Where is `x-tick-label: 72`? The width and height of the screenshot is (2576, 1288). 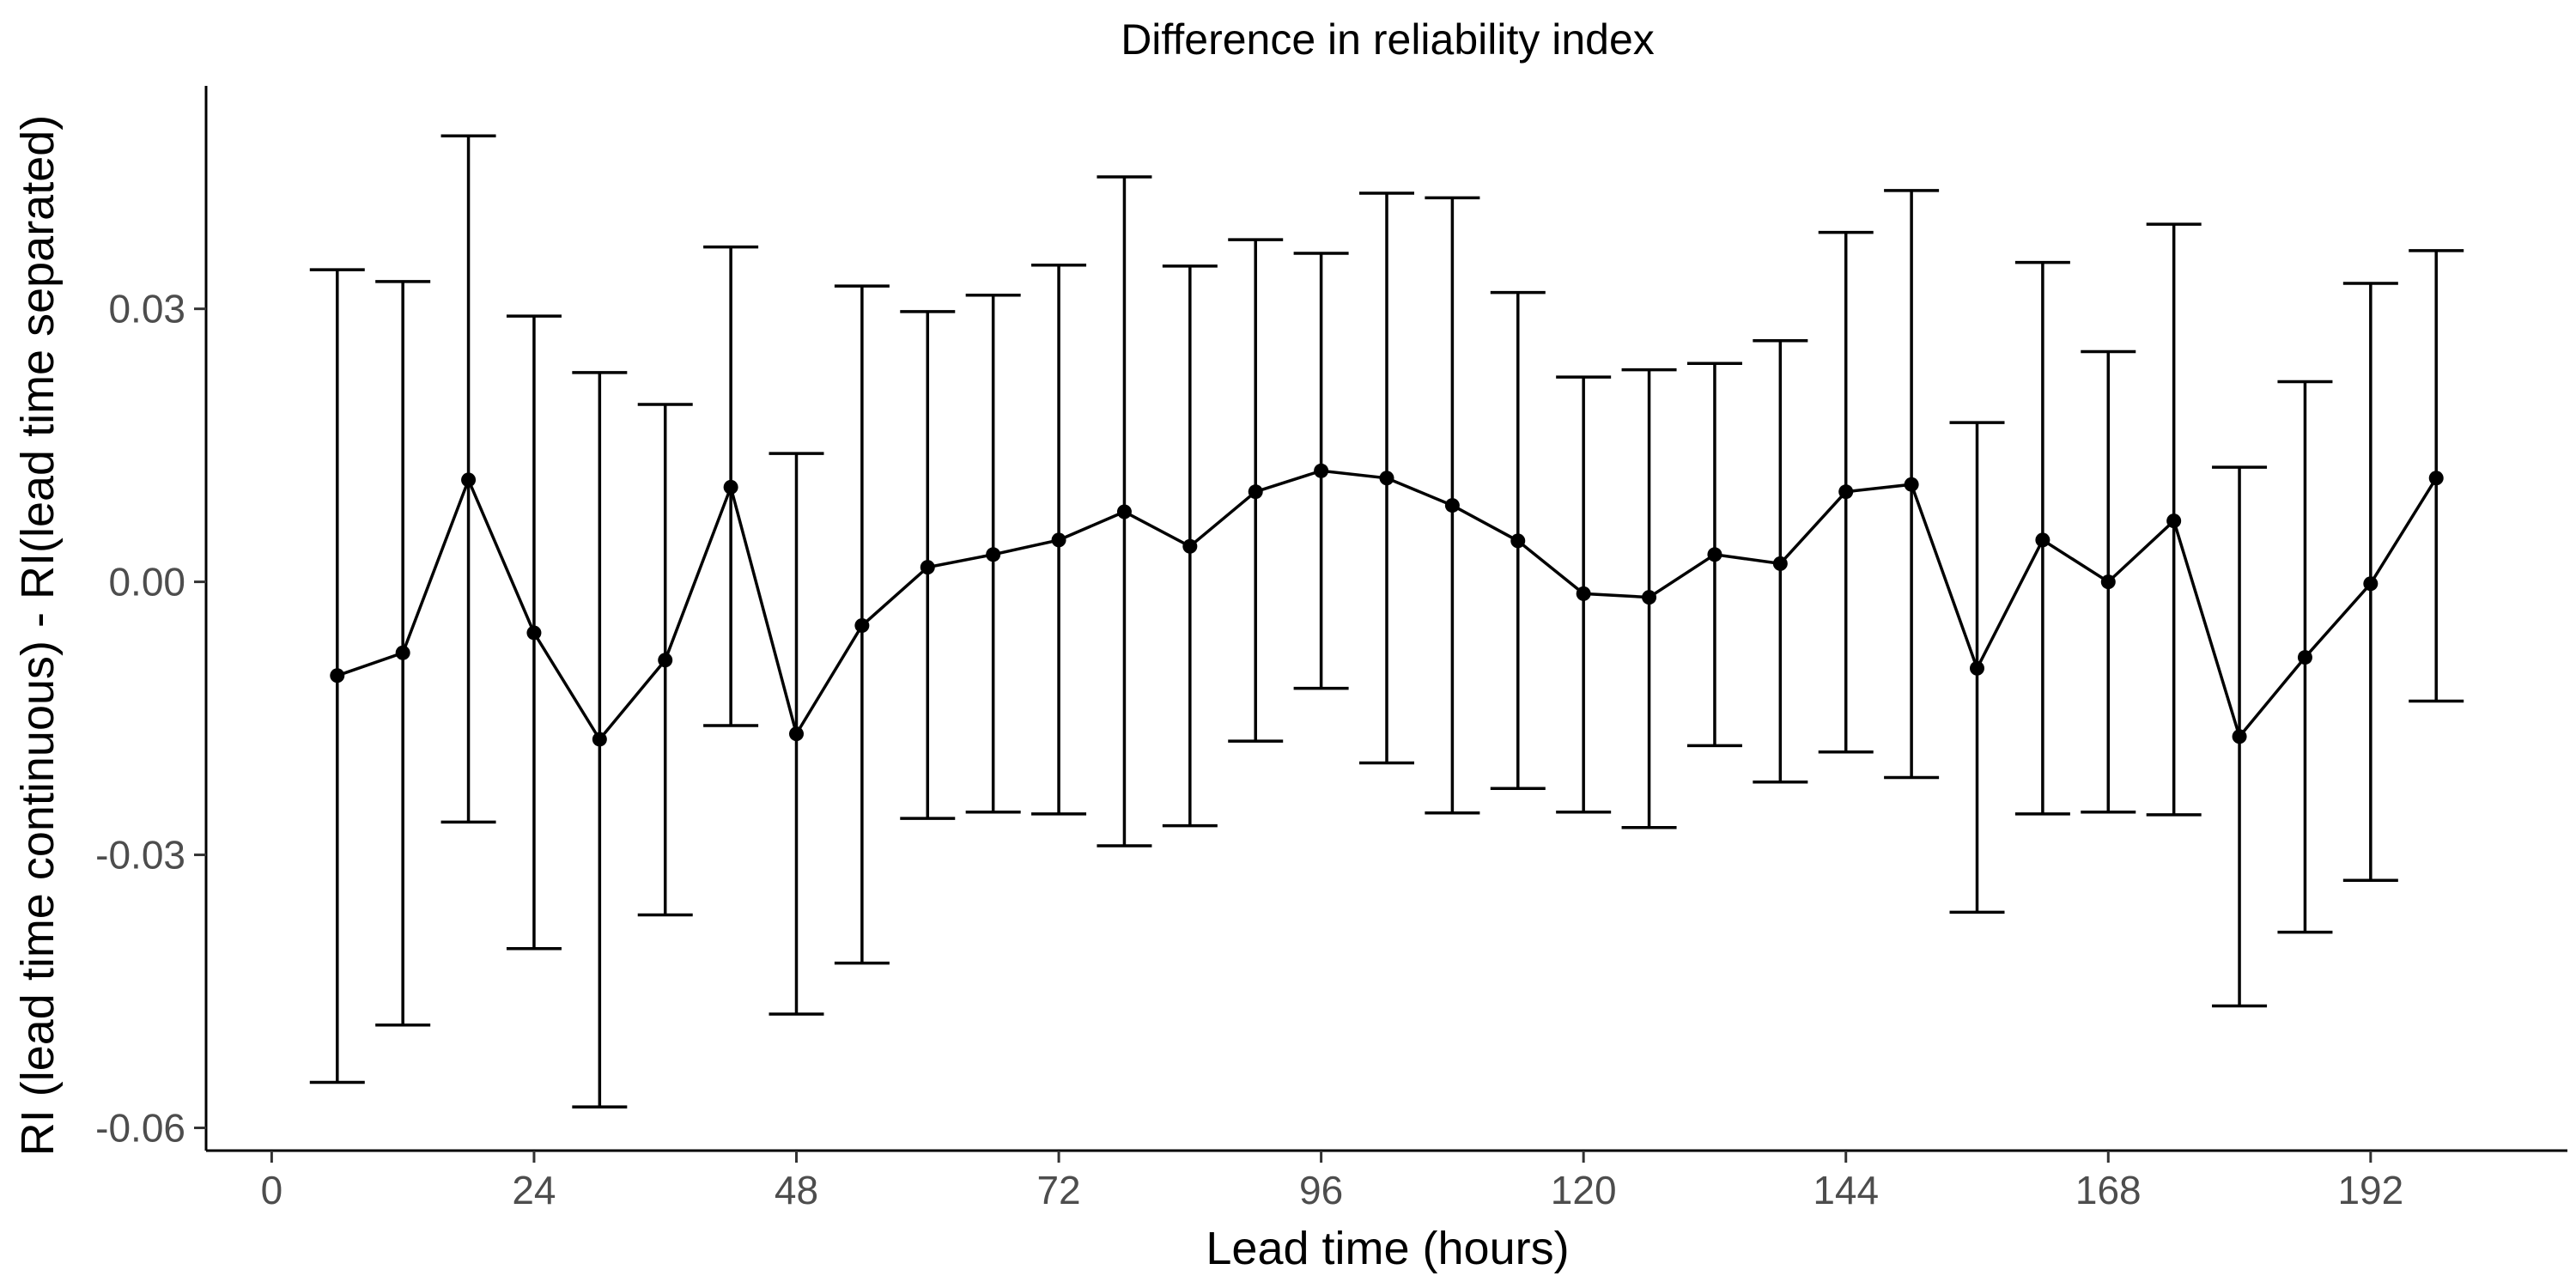 x-tick-label: 72 is located at coordinates (1058, 1190).